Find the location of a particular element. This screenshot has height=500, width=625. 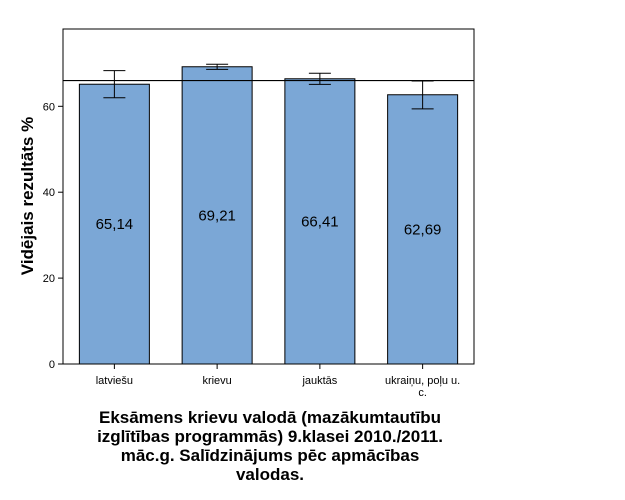

y-tick-label: 0 is located at coordinates (52, 365).